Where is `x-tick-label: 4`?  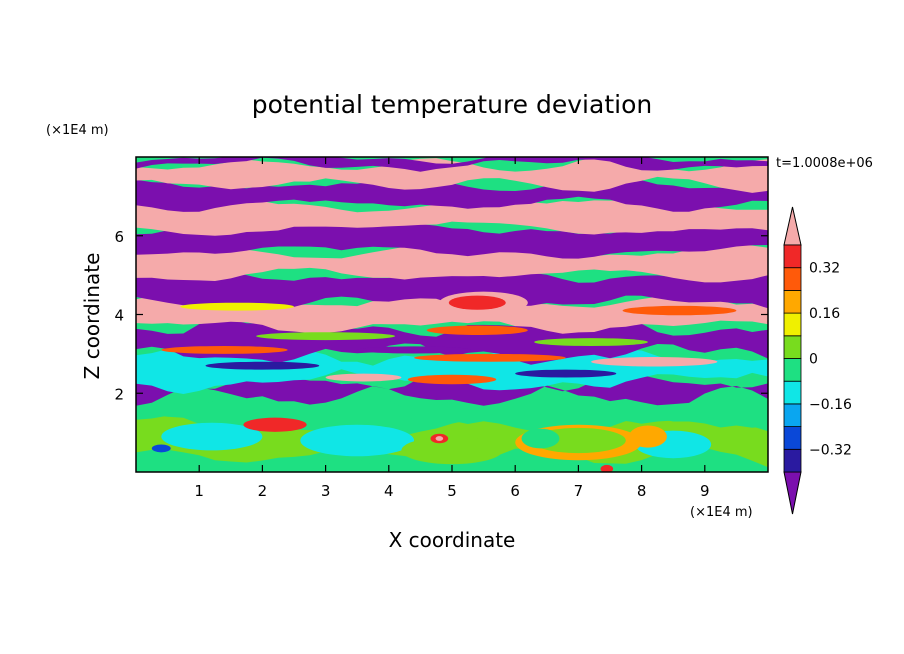
x-tick-label: 4 is located at coordinates (389, 491).